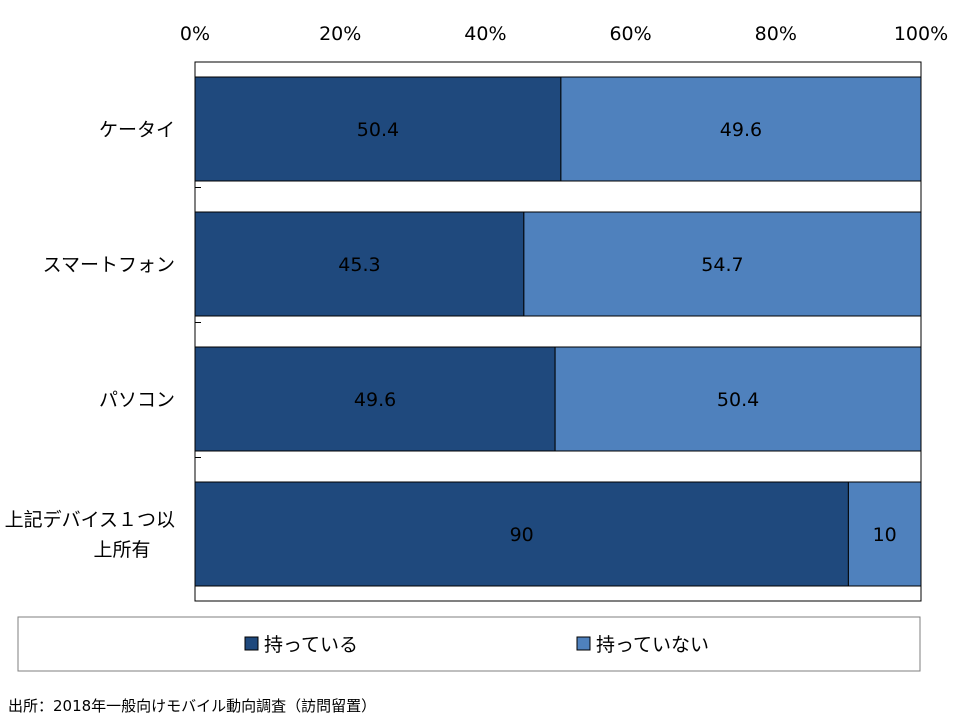 The width and height of the screenshot is (960, 720). Describe the element at coordinates (121, 550) in the screenshot. I see `category-label: 上所有` at that location.